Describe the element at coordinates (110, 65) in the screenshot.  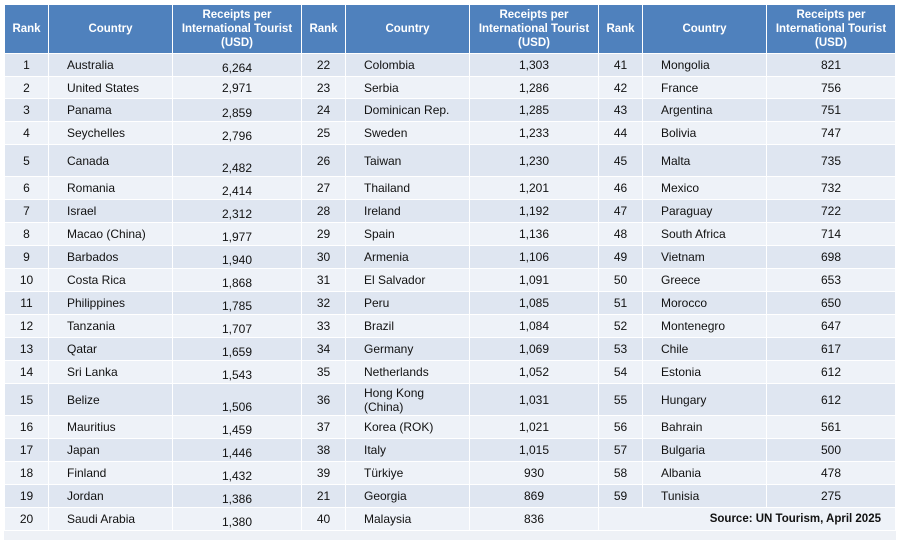
I see `country-cell: Australia` at that location.